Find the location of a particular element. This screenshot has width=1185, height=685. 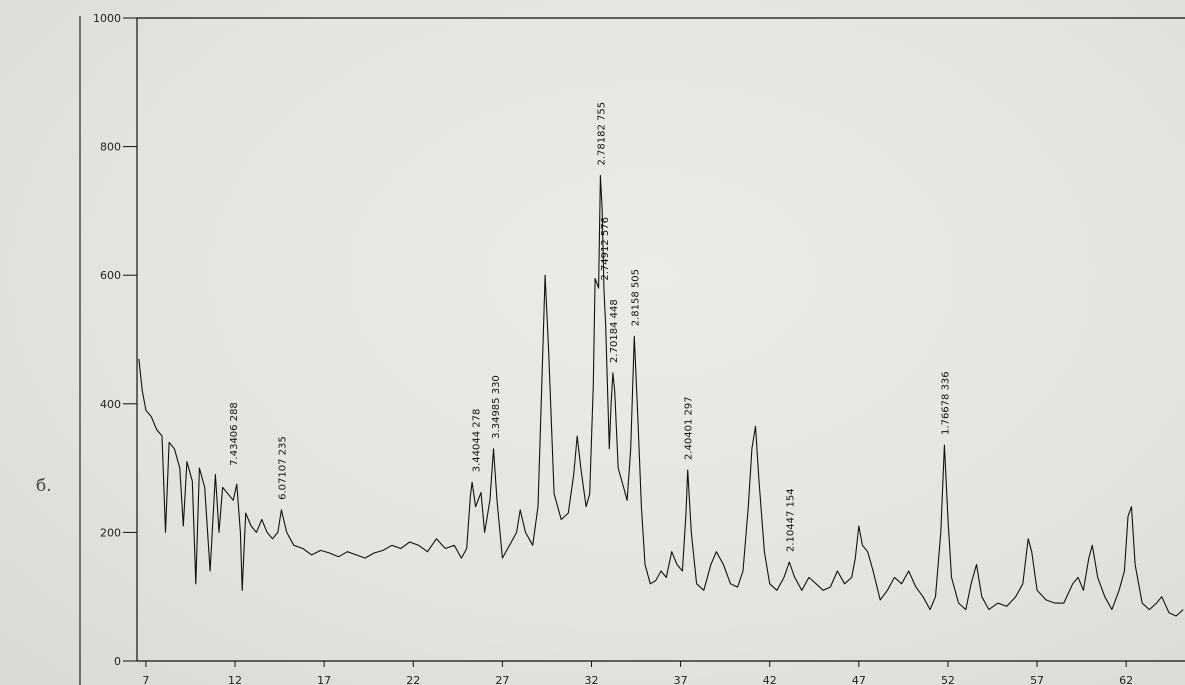

x-axis-ticks: 7 12 17 22 27 32 37 42 47 52 57 62 is located at coordinates (637, 673).